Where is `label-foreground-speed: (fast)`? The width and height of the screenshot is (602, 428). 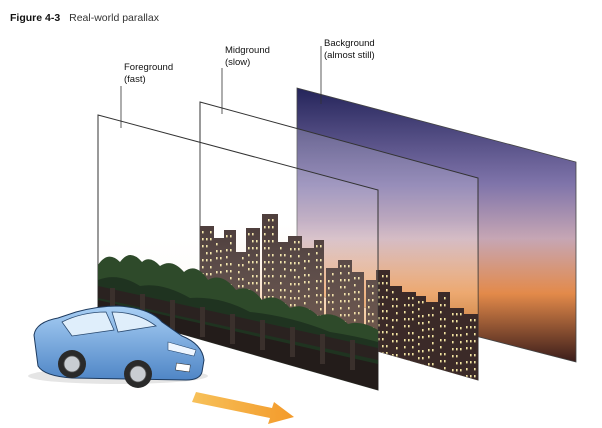 label-foreground-speed: (fast) is located at coordinates (135, 79).